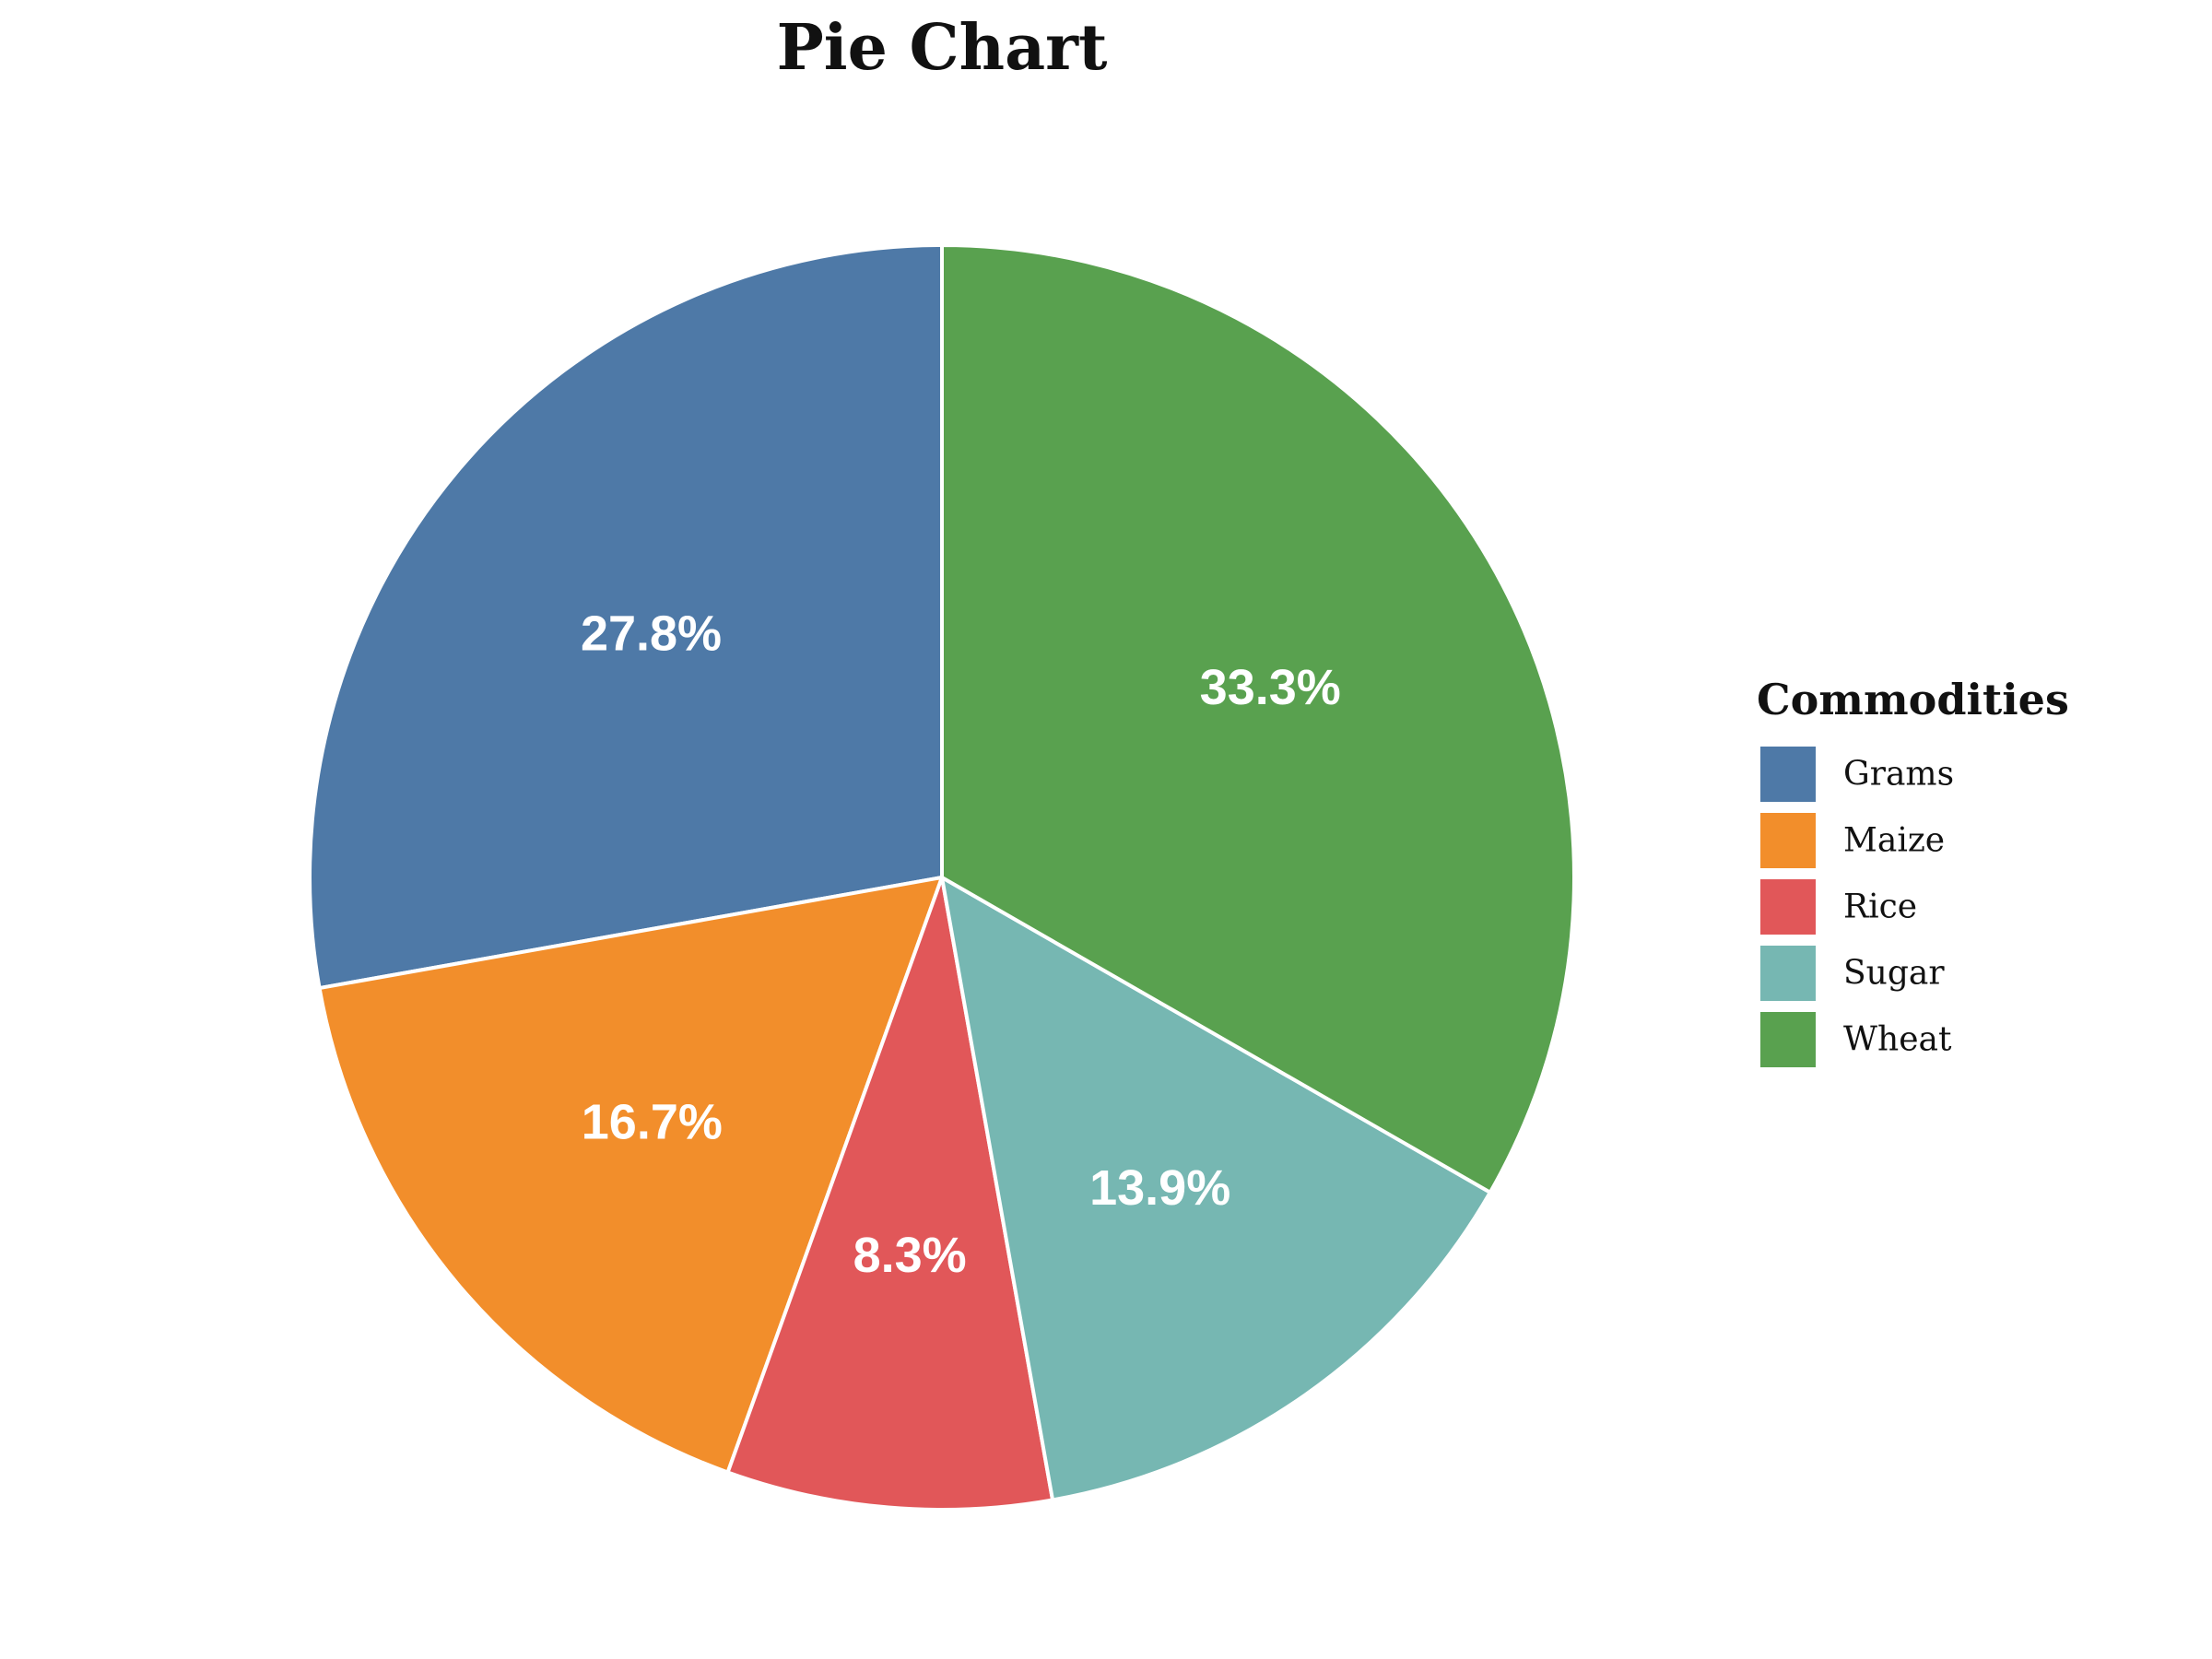 The image size is (2212, 1659). I want to click on legend-label-wheat: Wheat, so click(1897, 1040).